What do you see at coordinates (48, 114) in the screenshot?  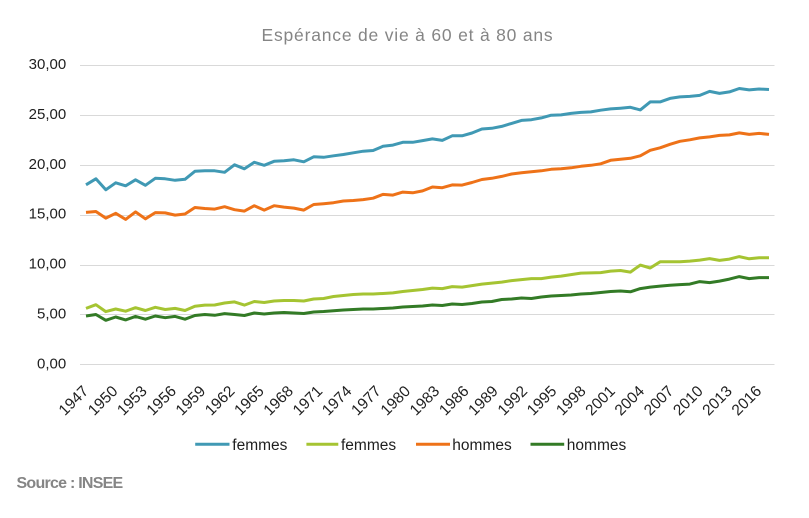 I see `svg-text: 25,00` at bounding box center [48, 114].